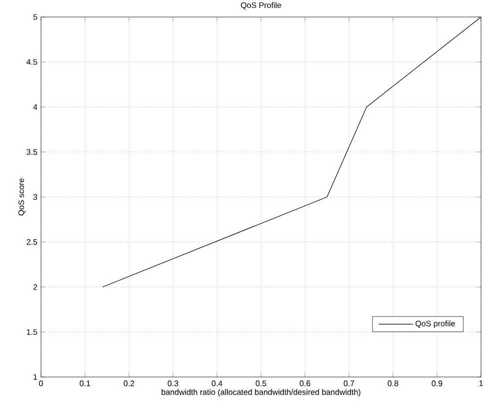 Image resolution: width=489 pixels, height=412 pixels. What do you see at coordinates (129, 383) in the screenshot?
I see `x-tick-label: 0.2` at bounding box center [129, 383].